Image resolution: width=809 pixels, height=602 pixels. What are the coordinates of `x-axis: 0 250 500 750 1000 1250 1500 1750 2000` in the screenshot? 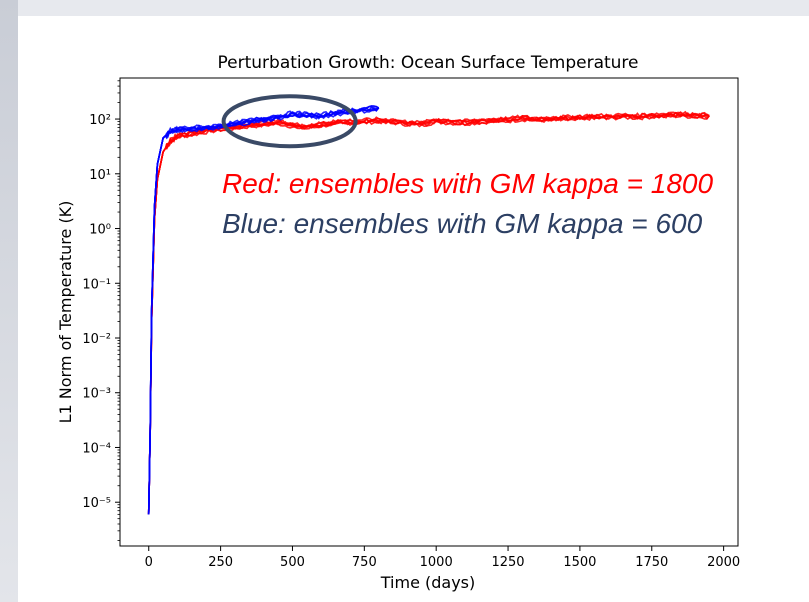 It's located at (442, 558).